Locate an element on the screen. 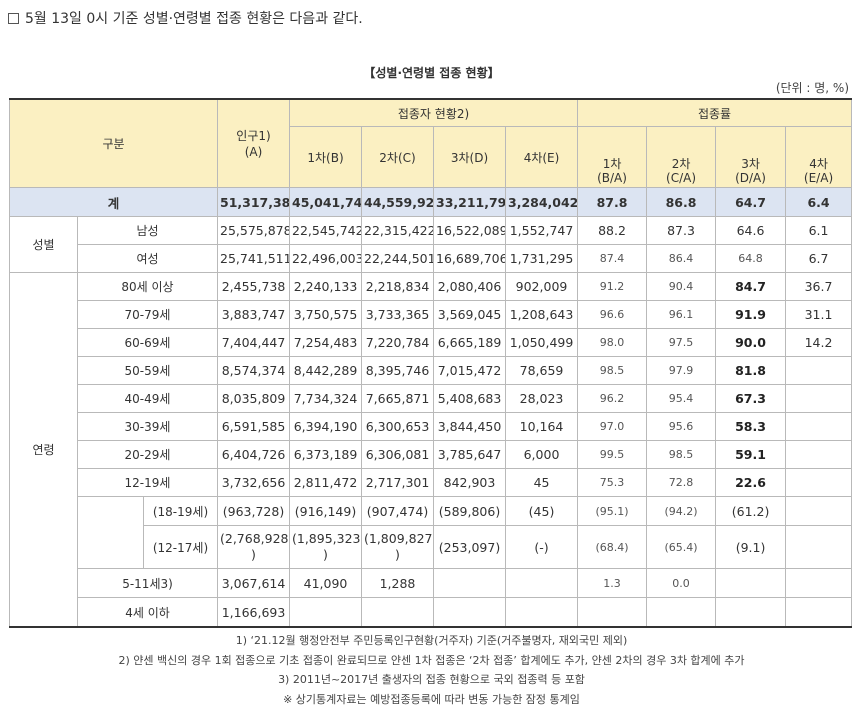 This screenshot has width=863, height=722. cell-rate2: 96.1 is located at coordinates (681, 314).